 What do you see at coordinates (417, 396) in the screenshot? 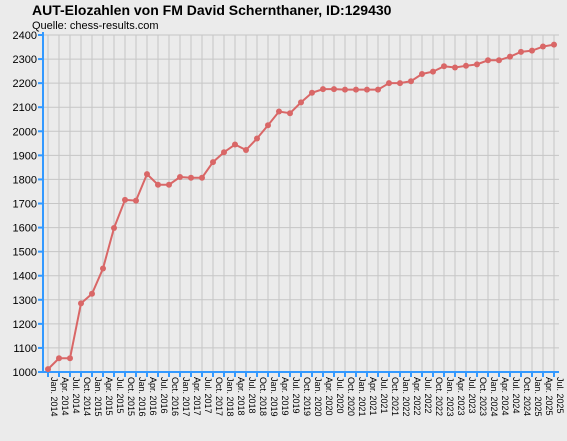
I see `x-tick-label: Apr. 2022` at bounding box center [417, 396].